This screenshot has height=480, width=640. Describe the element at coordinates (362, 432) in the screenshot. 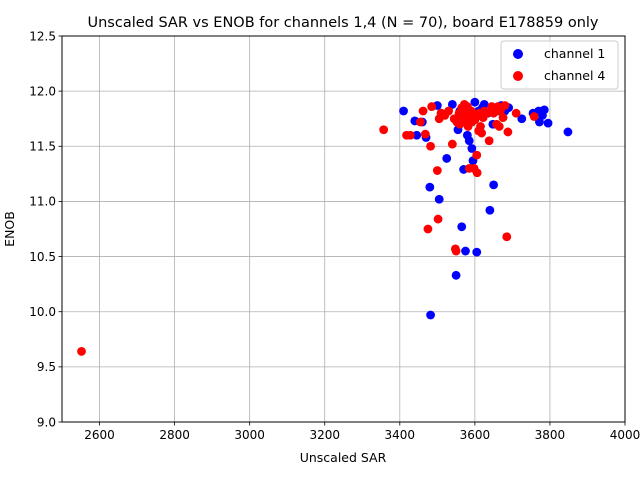

I see `x-axis-ticks: 2600 2800 3000 3200 3400 3600 3800 4000` at that location.